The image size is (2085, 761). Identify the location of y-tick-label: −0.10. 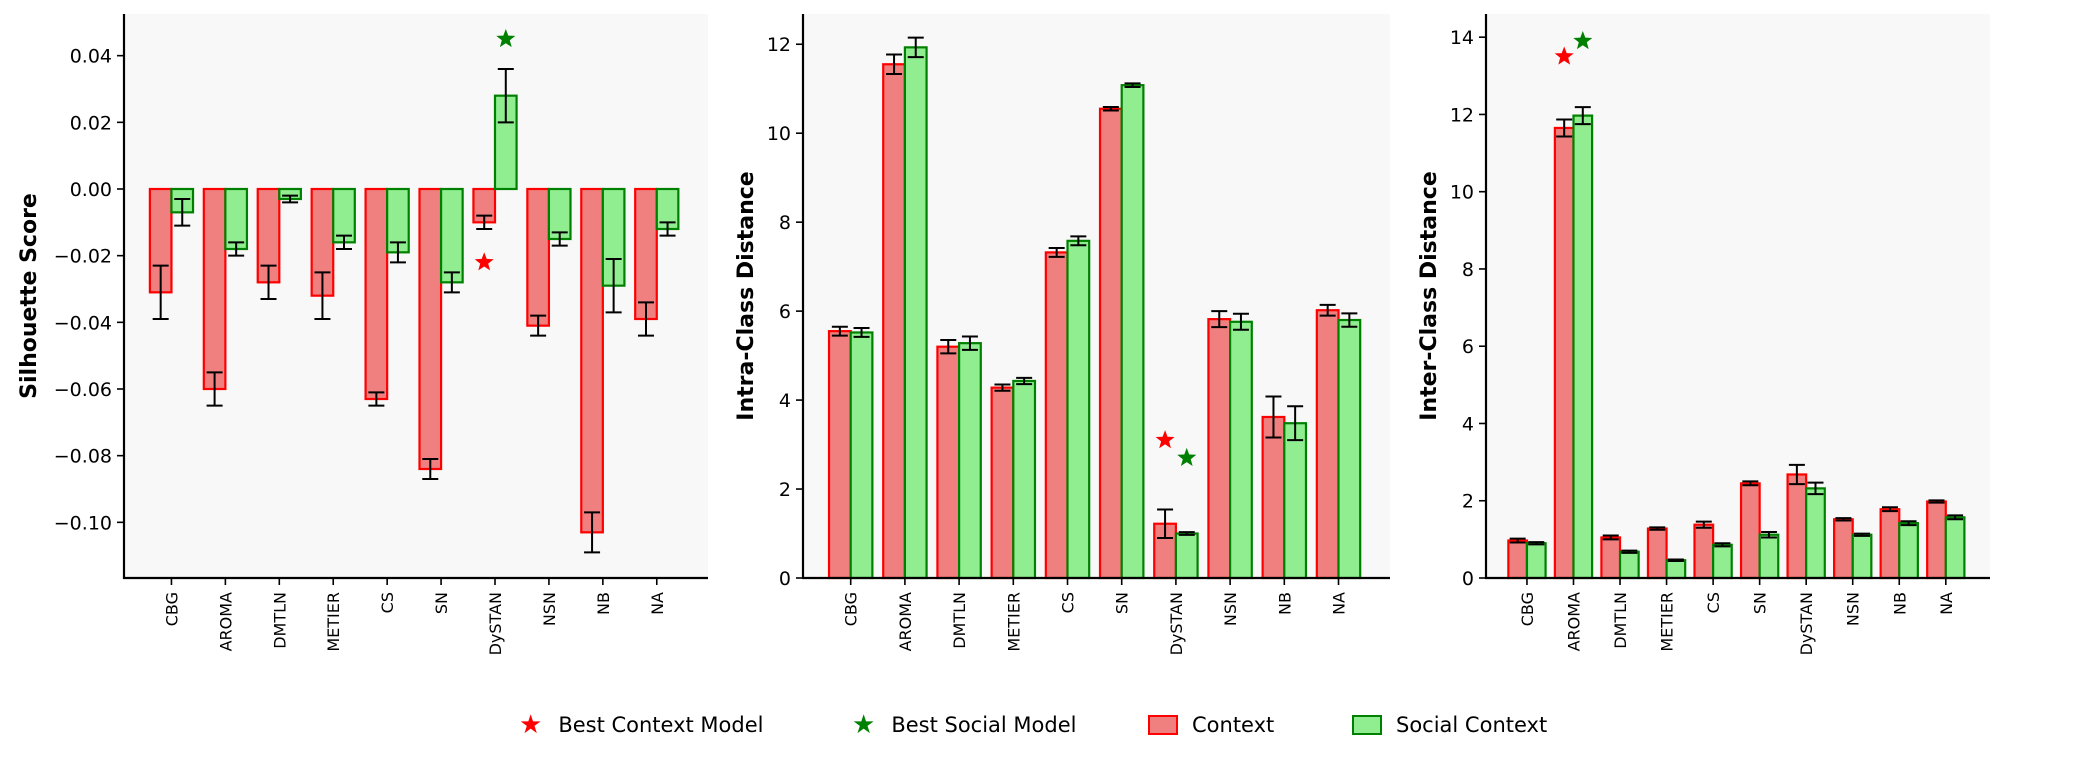
(83, 523).